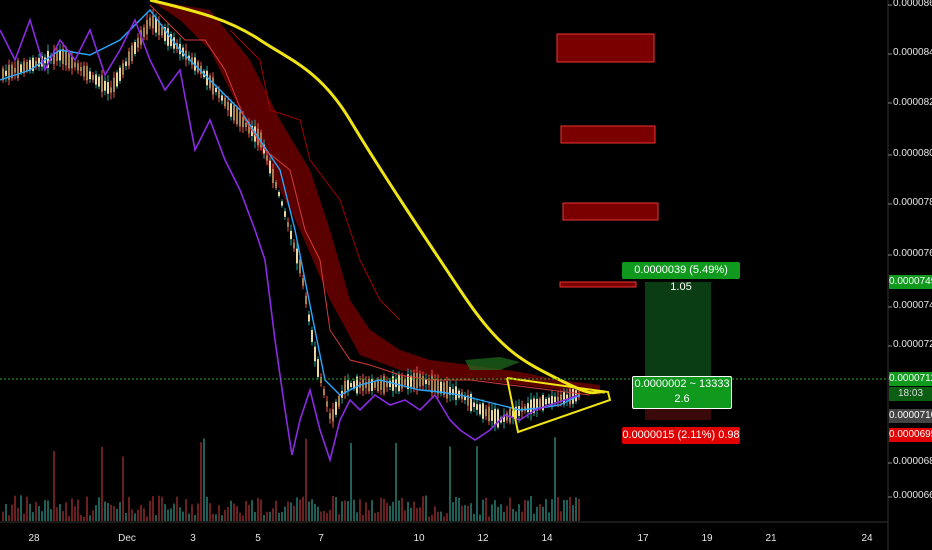 This screenshot has width=932, height=550. I want to click on date-label: 3, so click(193, 538).